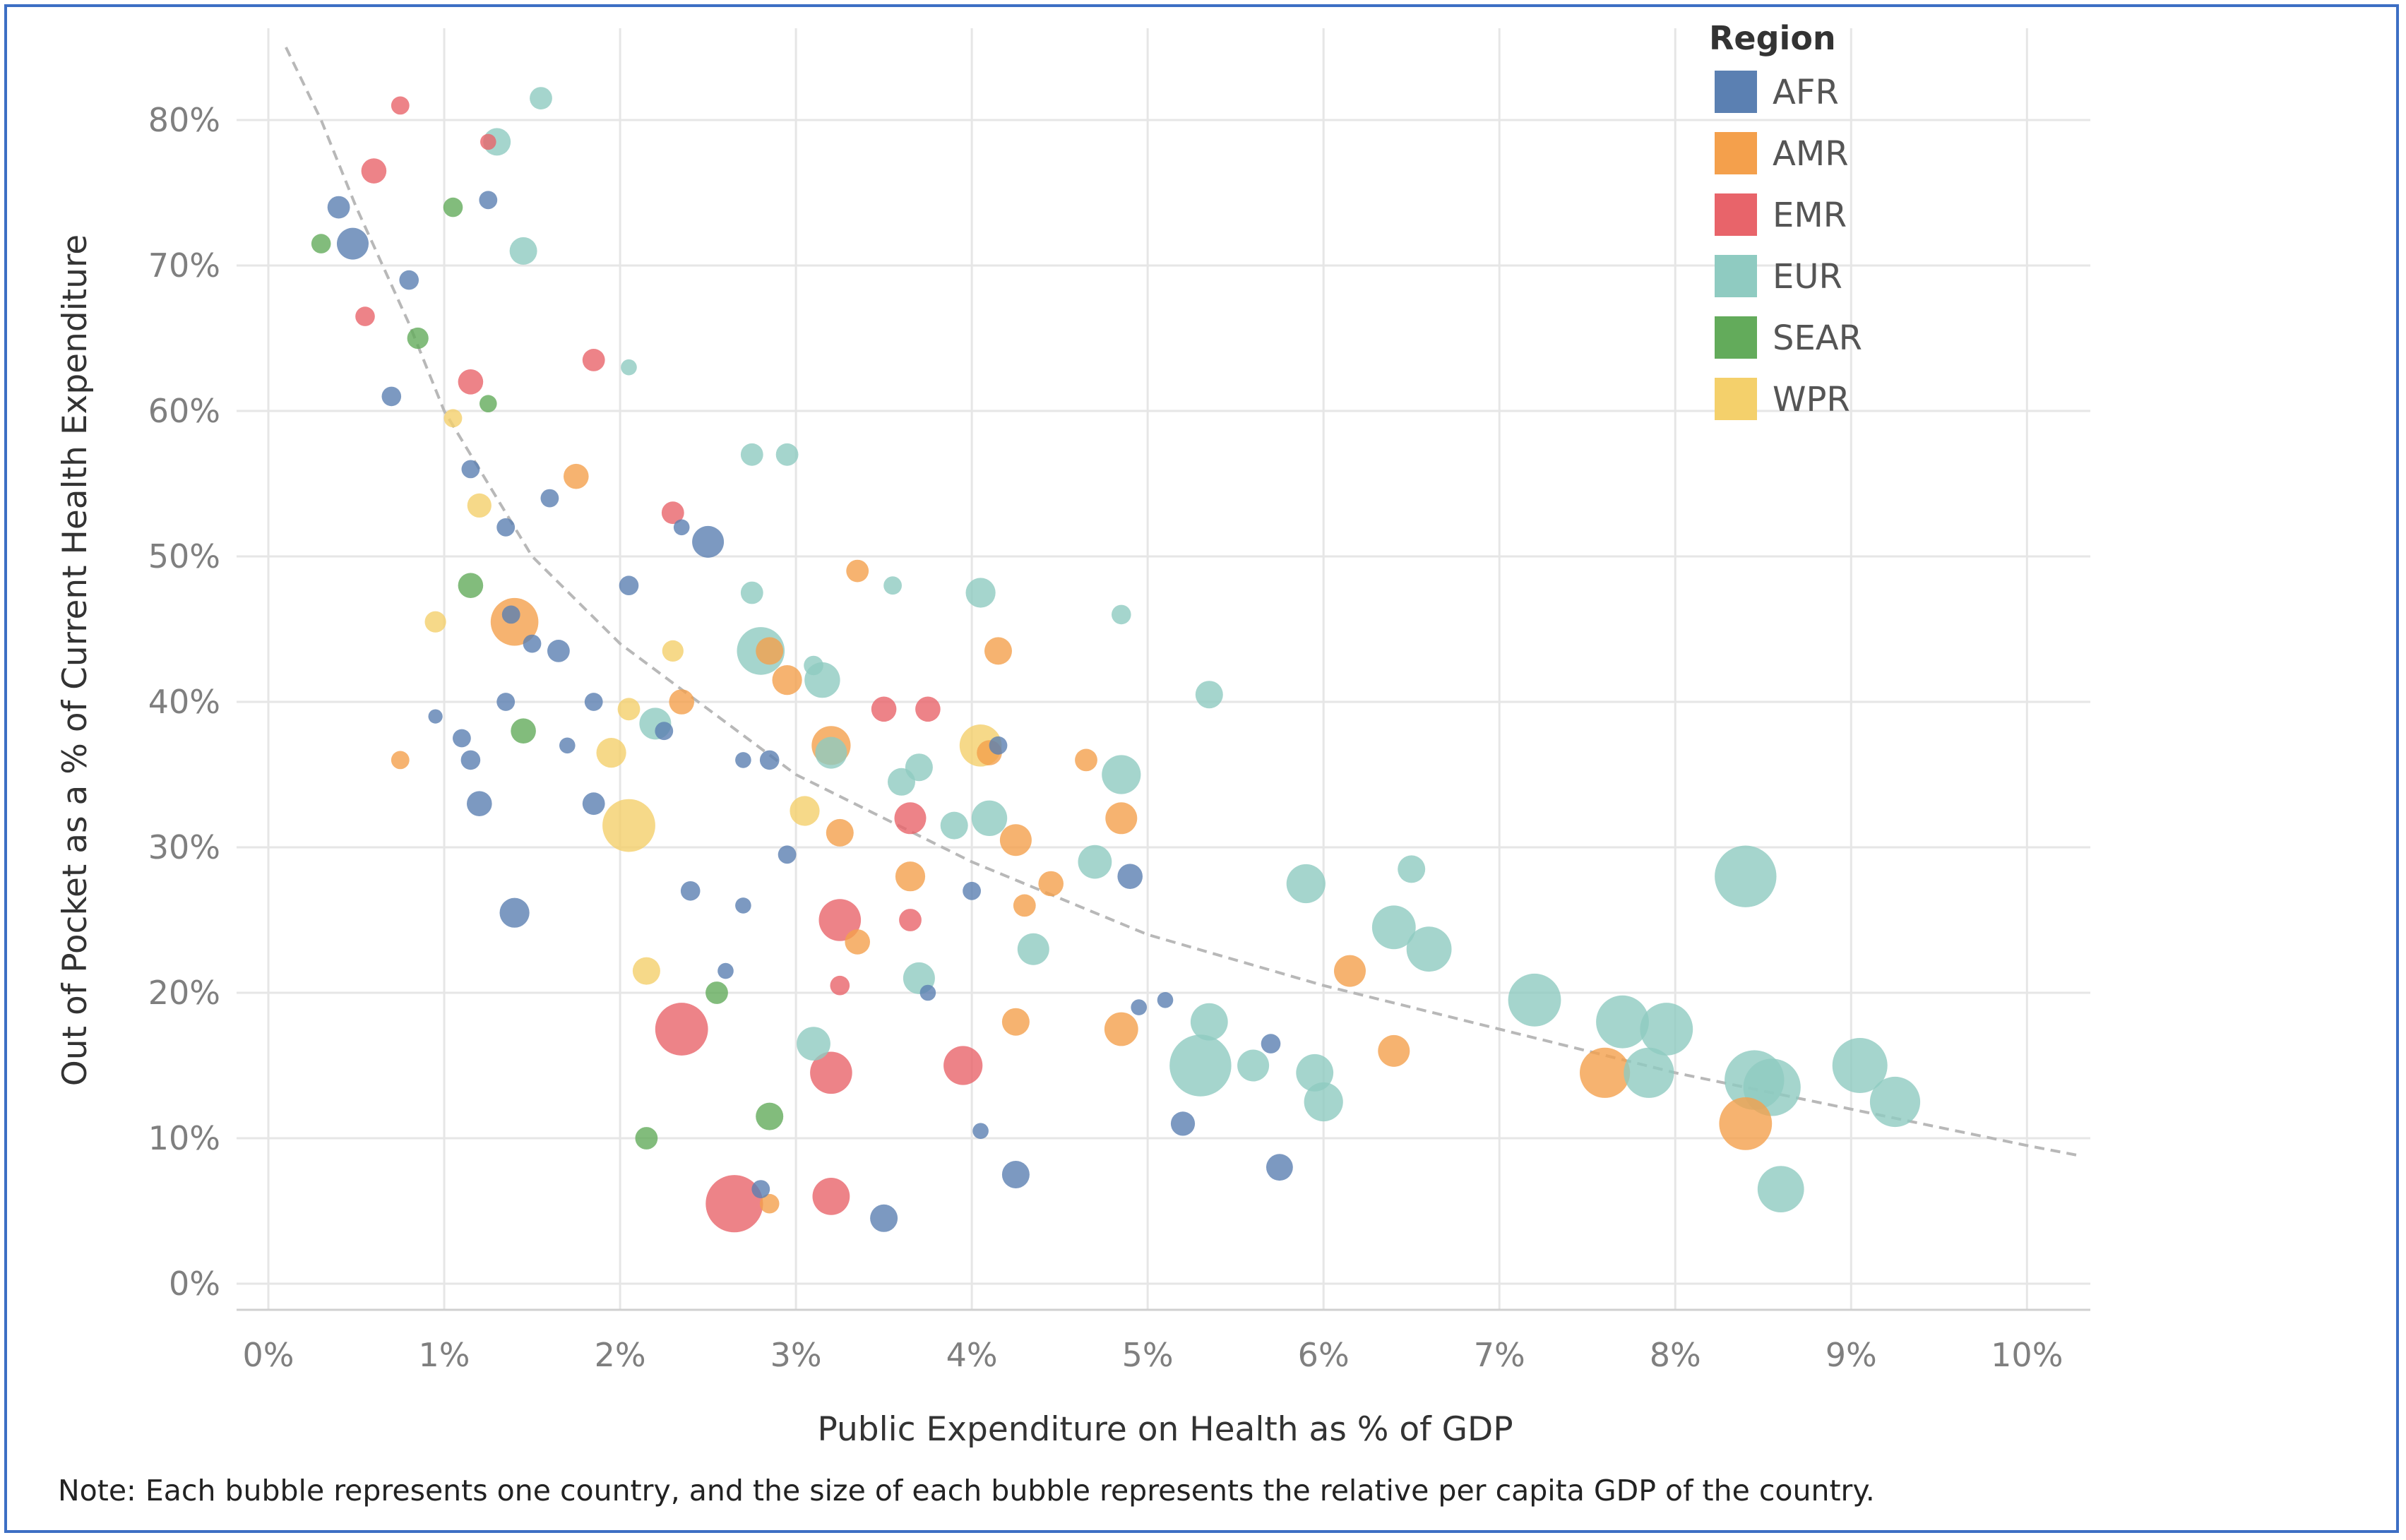  I want to click on legend-swatch-sear, so click(1736, 337).